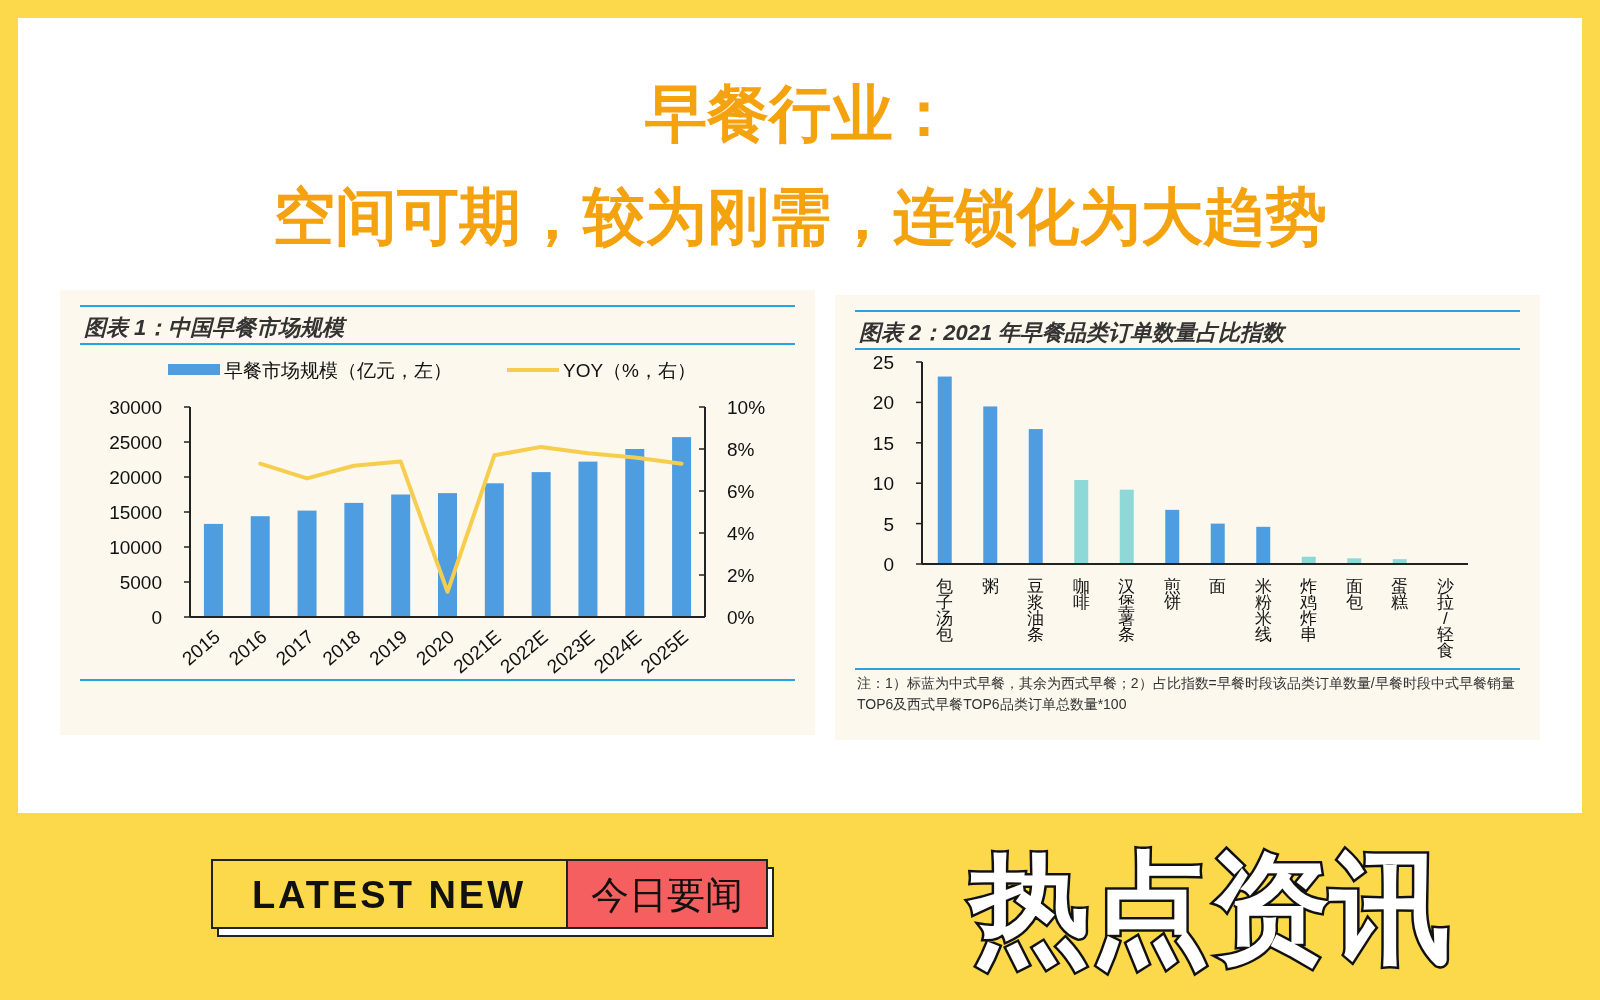  What do you see at coordinates (1208, 908) in the screenshot?
I see `text: 热点资讯` at bounding box center [1208, 908].